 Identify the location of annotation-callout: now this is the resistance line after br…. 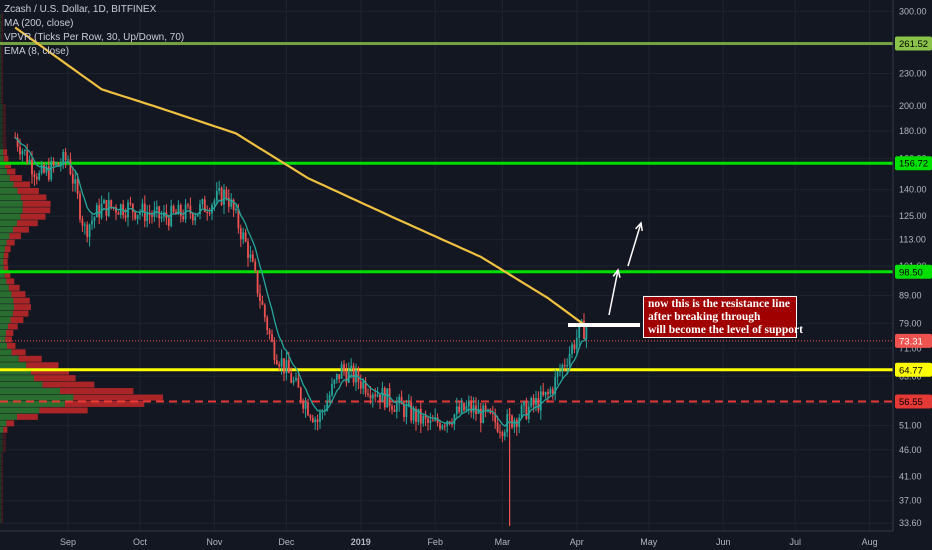
(723, 317).